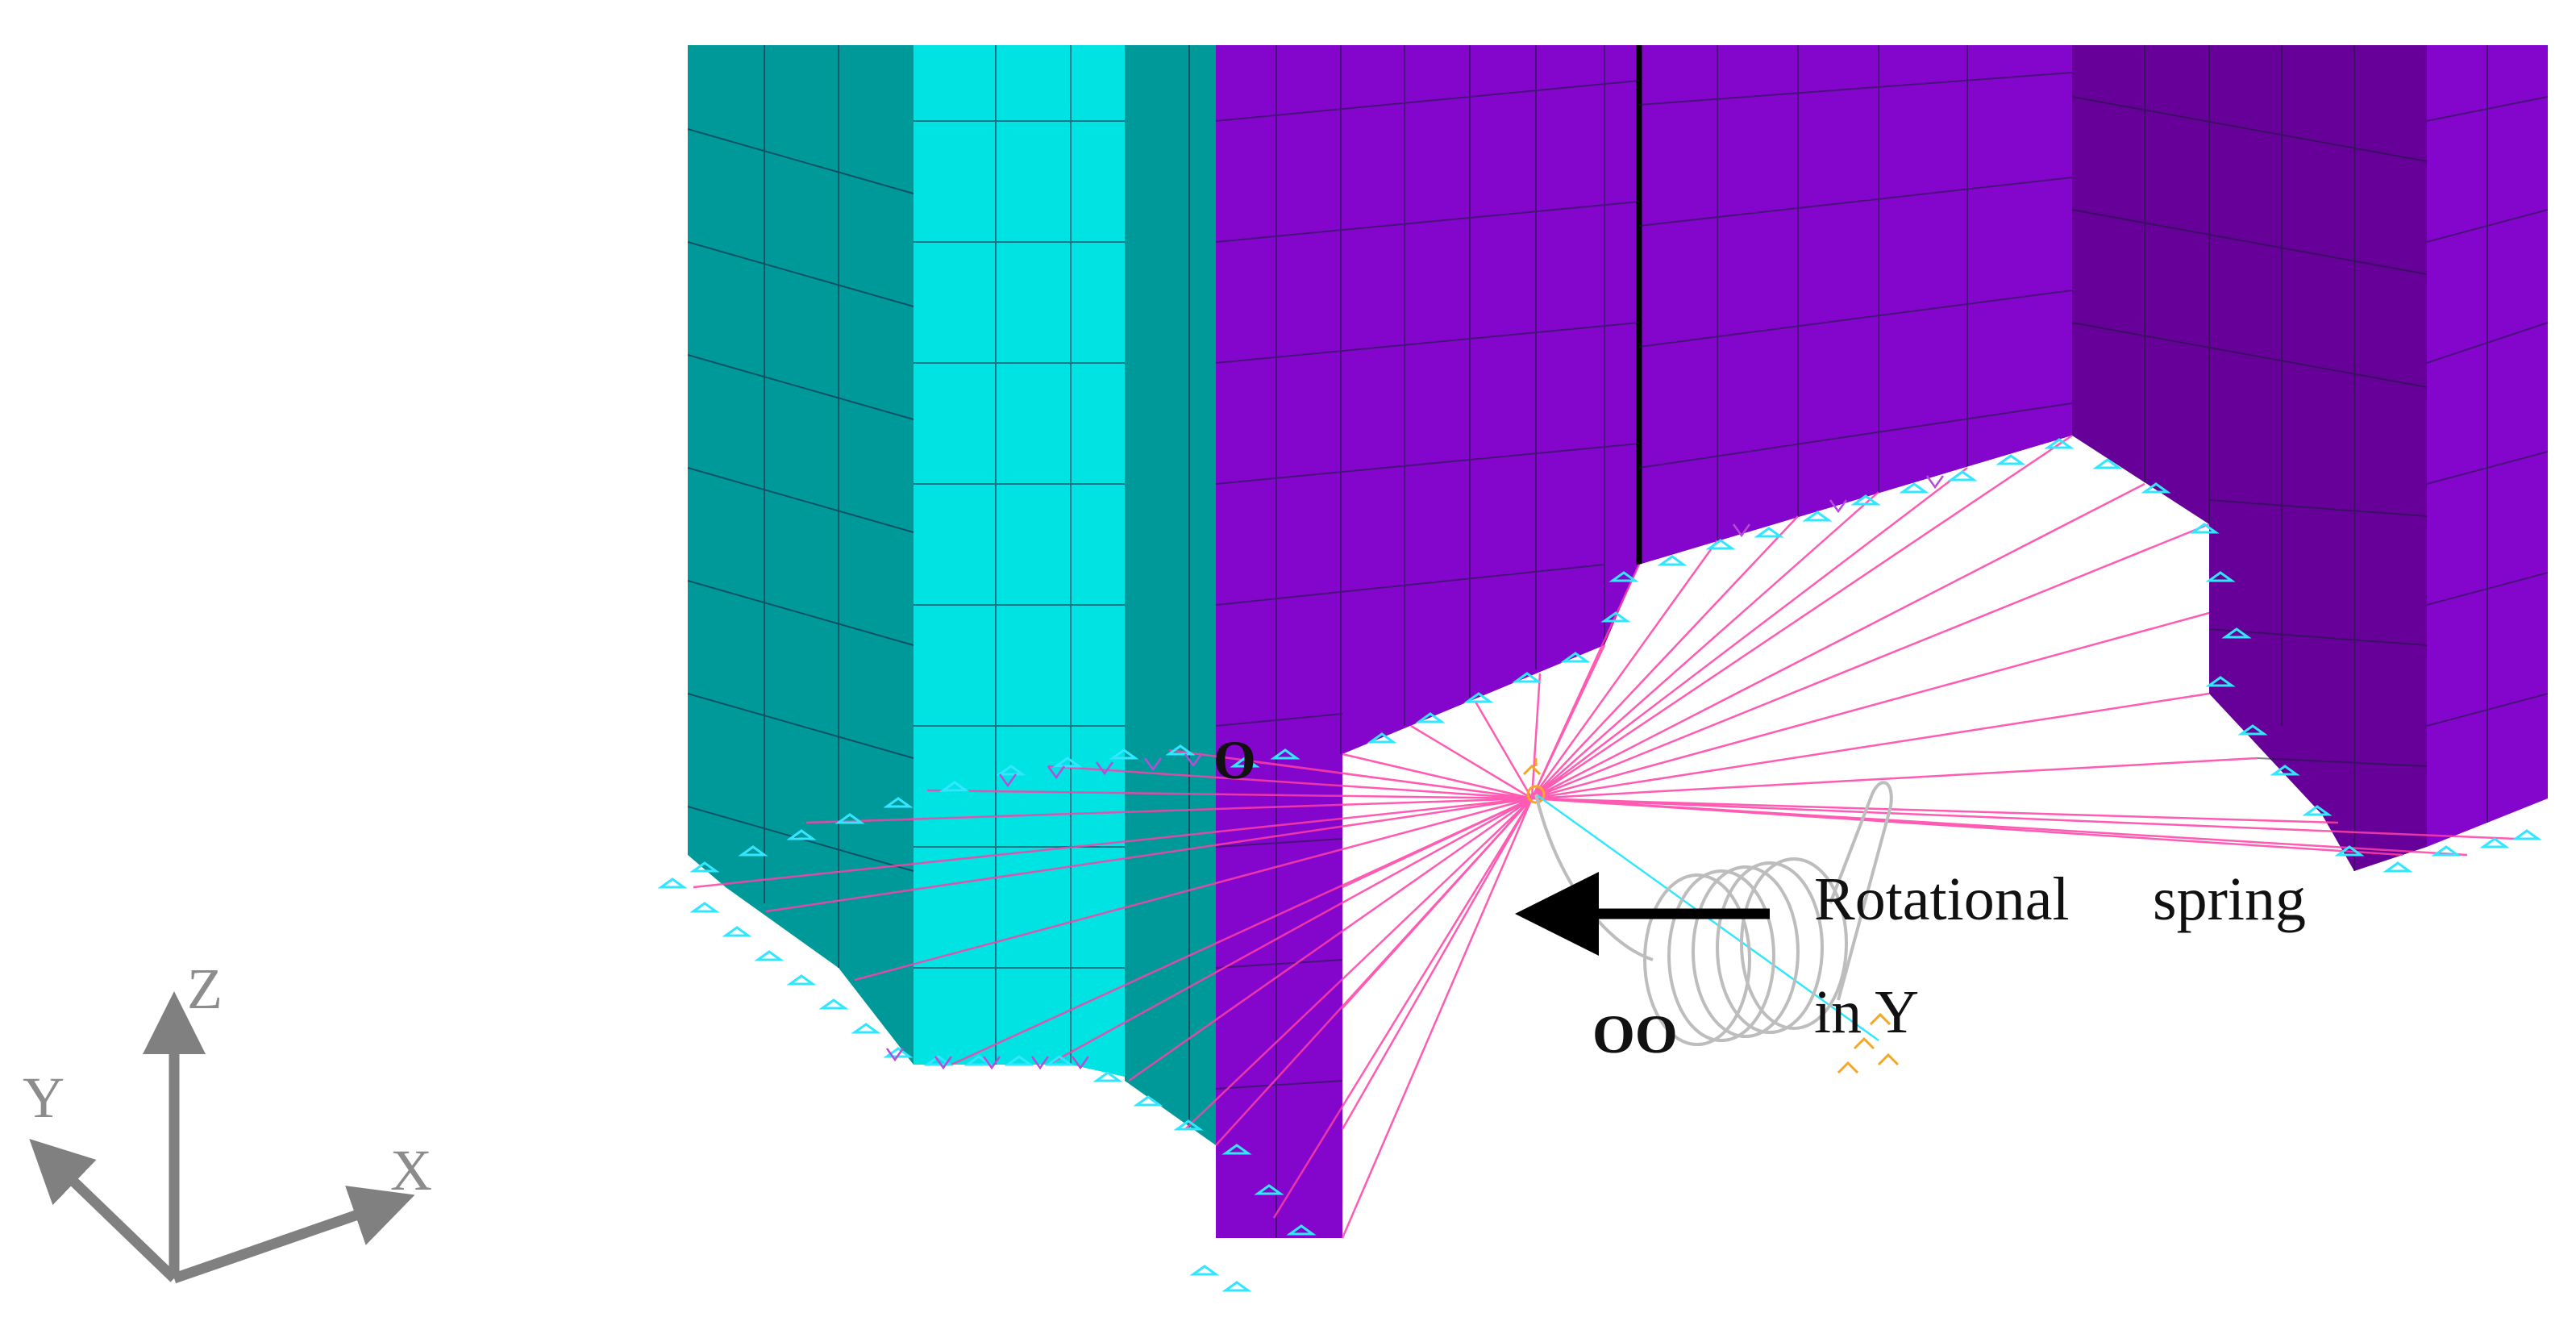  What do you see at coordinates (1234, 759) in the screenshot?
I see `point-o-label: O` at bounding box center [1234, 759].